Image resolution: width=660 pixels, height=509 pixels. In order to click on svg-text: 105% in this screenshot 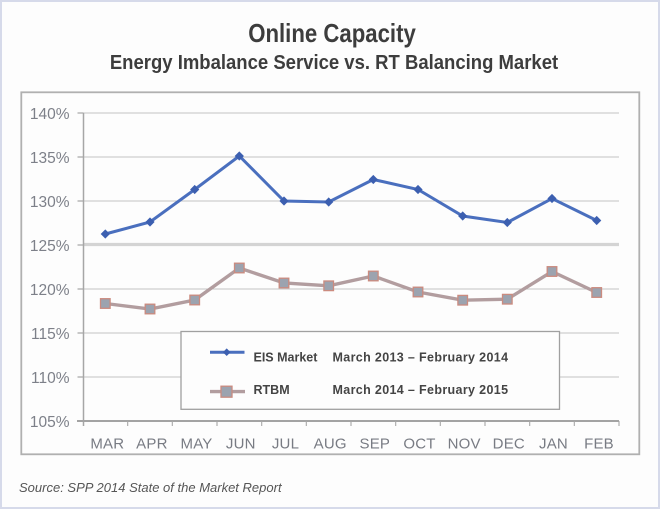, I will do `click(50, 422)`.